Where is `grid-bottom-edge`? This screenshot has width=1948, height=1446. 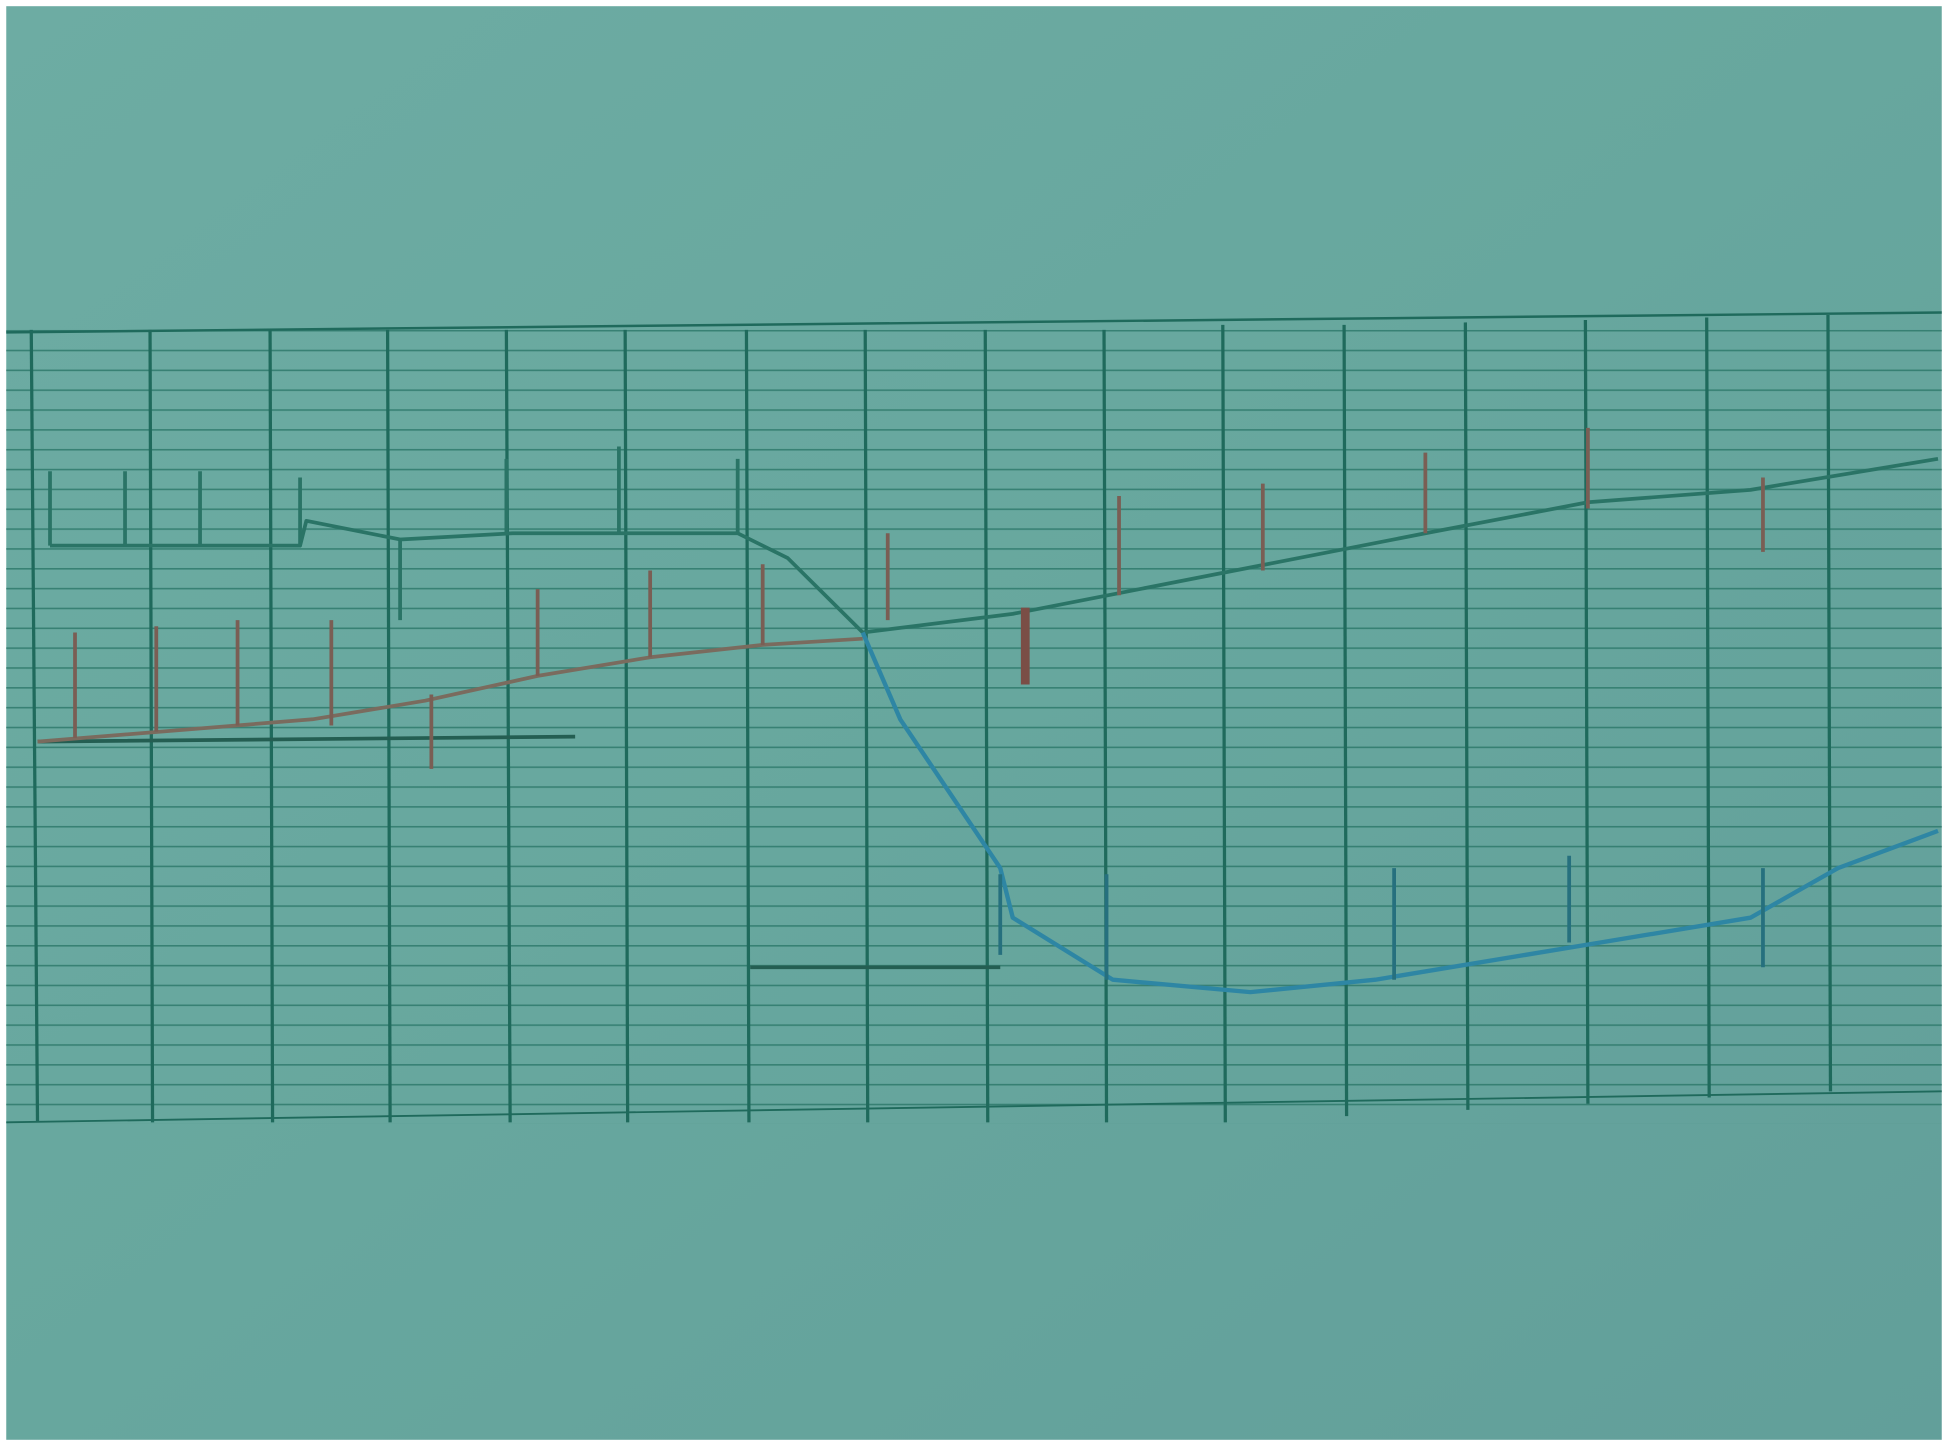 grid-bottom-edge is located at coordinates (974, 1107).